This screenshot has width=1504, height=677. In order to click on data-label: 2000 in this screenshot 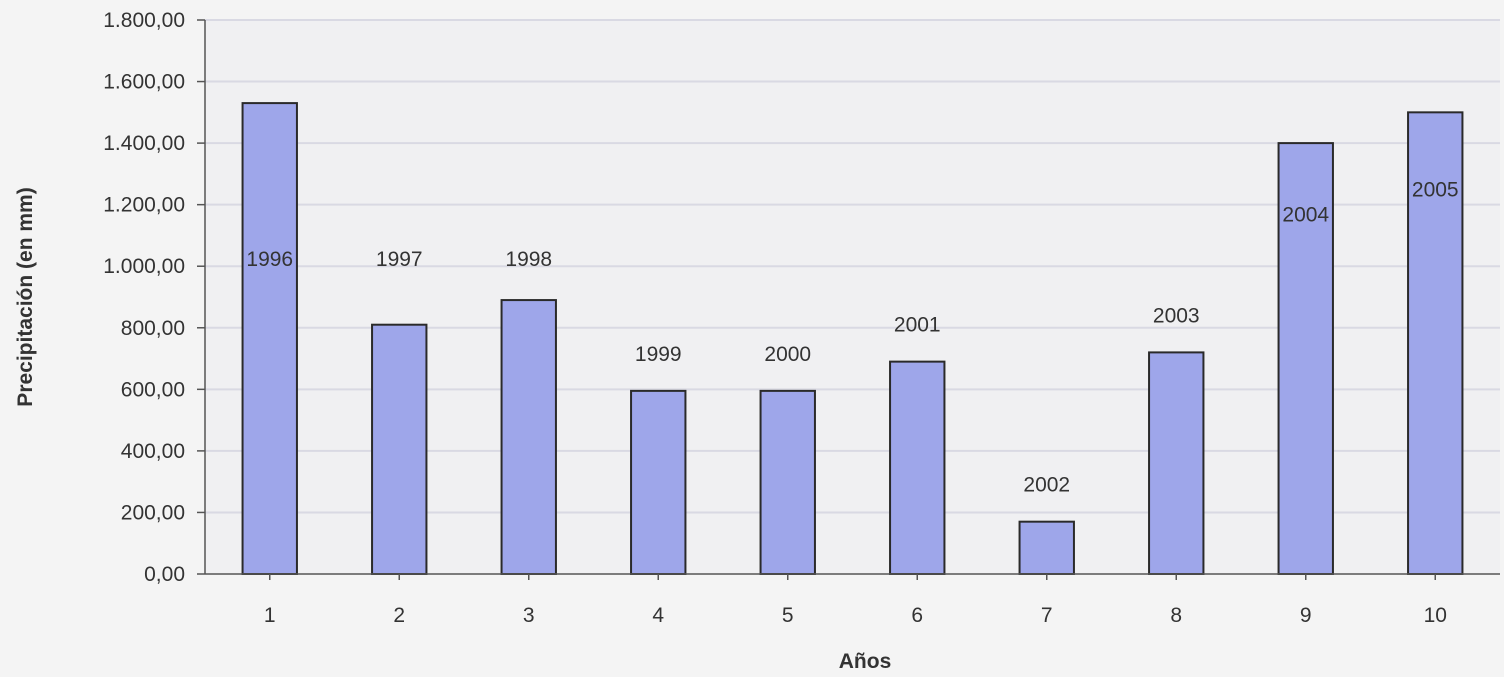, I will do `click(787, 354)`.